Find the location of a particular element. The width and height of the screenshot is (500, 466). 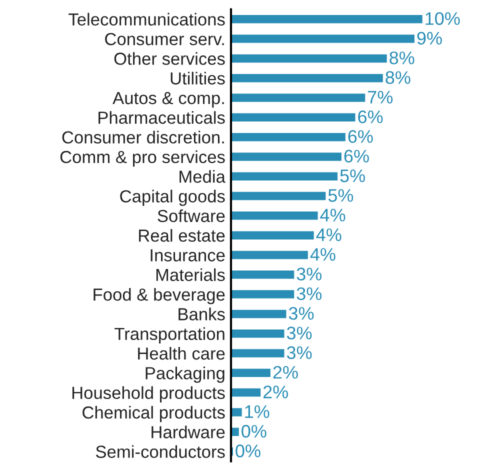

data-label: 1% is located at coordinates (257, 411).